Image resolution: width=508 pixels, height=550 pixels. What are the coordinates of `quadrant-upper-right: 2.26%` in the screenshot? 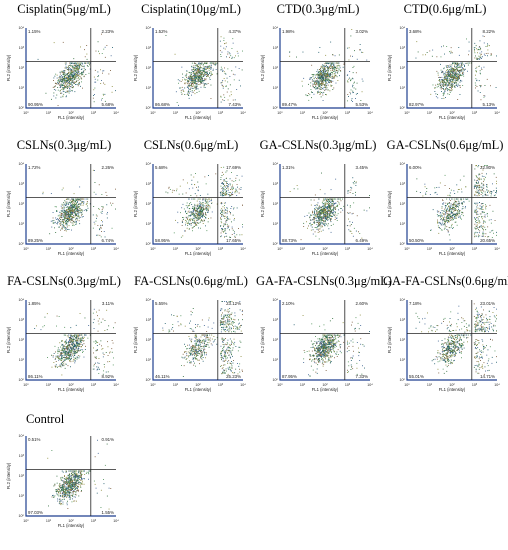 It's located at (108, 167).